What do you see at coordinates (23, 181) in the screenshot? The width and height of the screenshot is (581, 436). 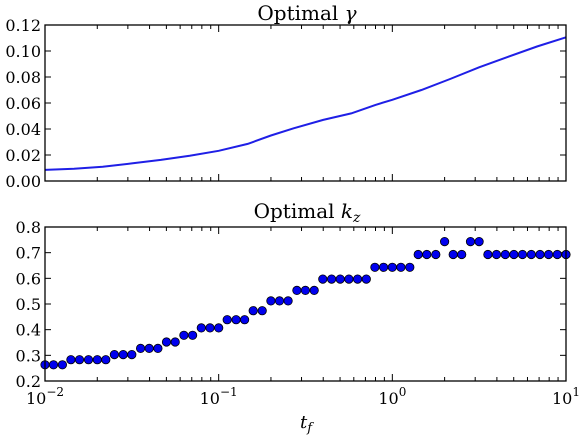 I see `top-ytick-label: 0.00` at bounding box center [23, 181].